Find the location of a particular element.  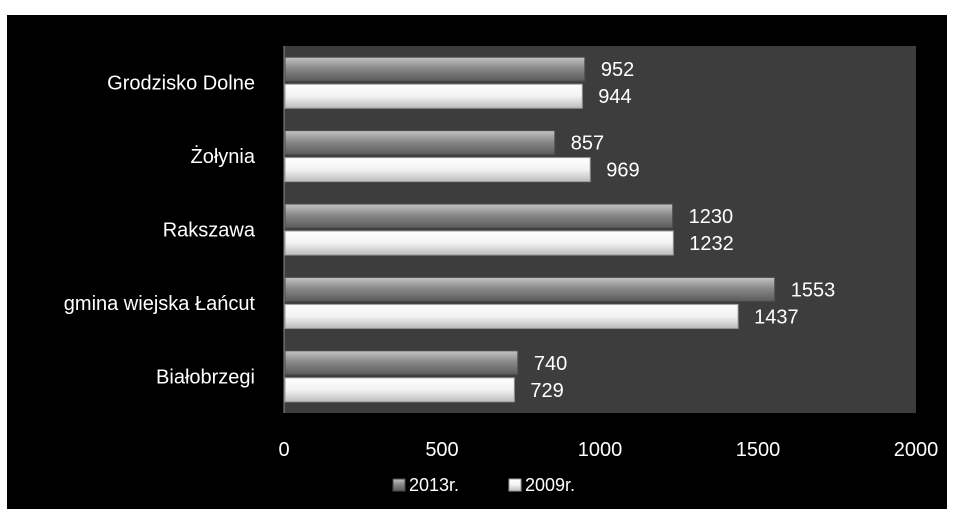

x-tick-label: 1000 is located at coordinates (600, 450).